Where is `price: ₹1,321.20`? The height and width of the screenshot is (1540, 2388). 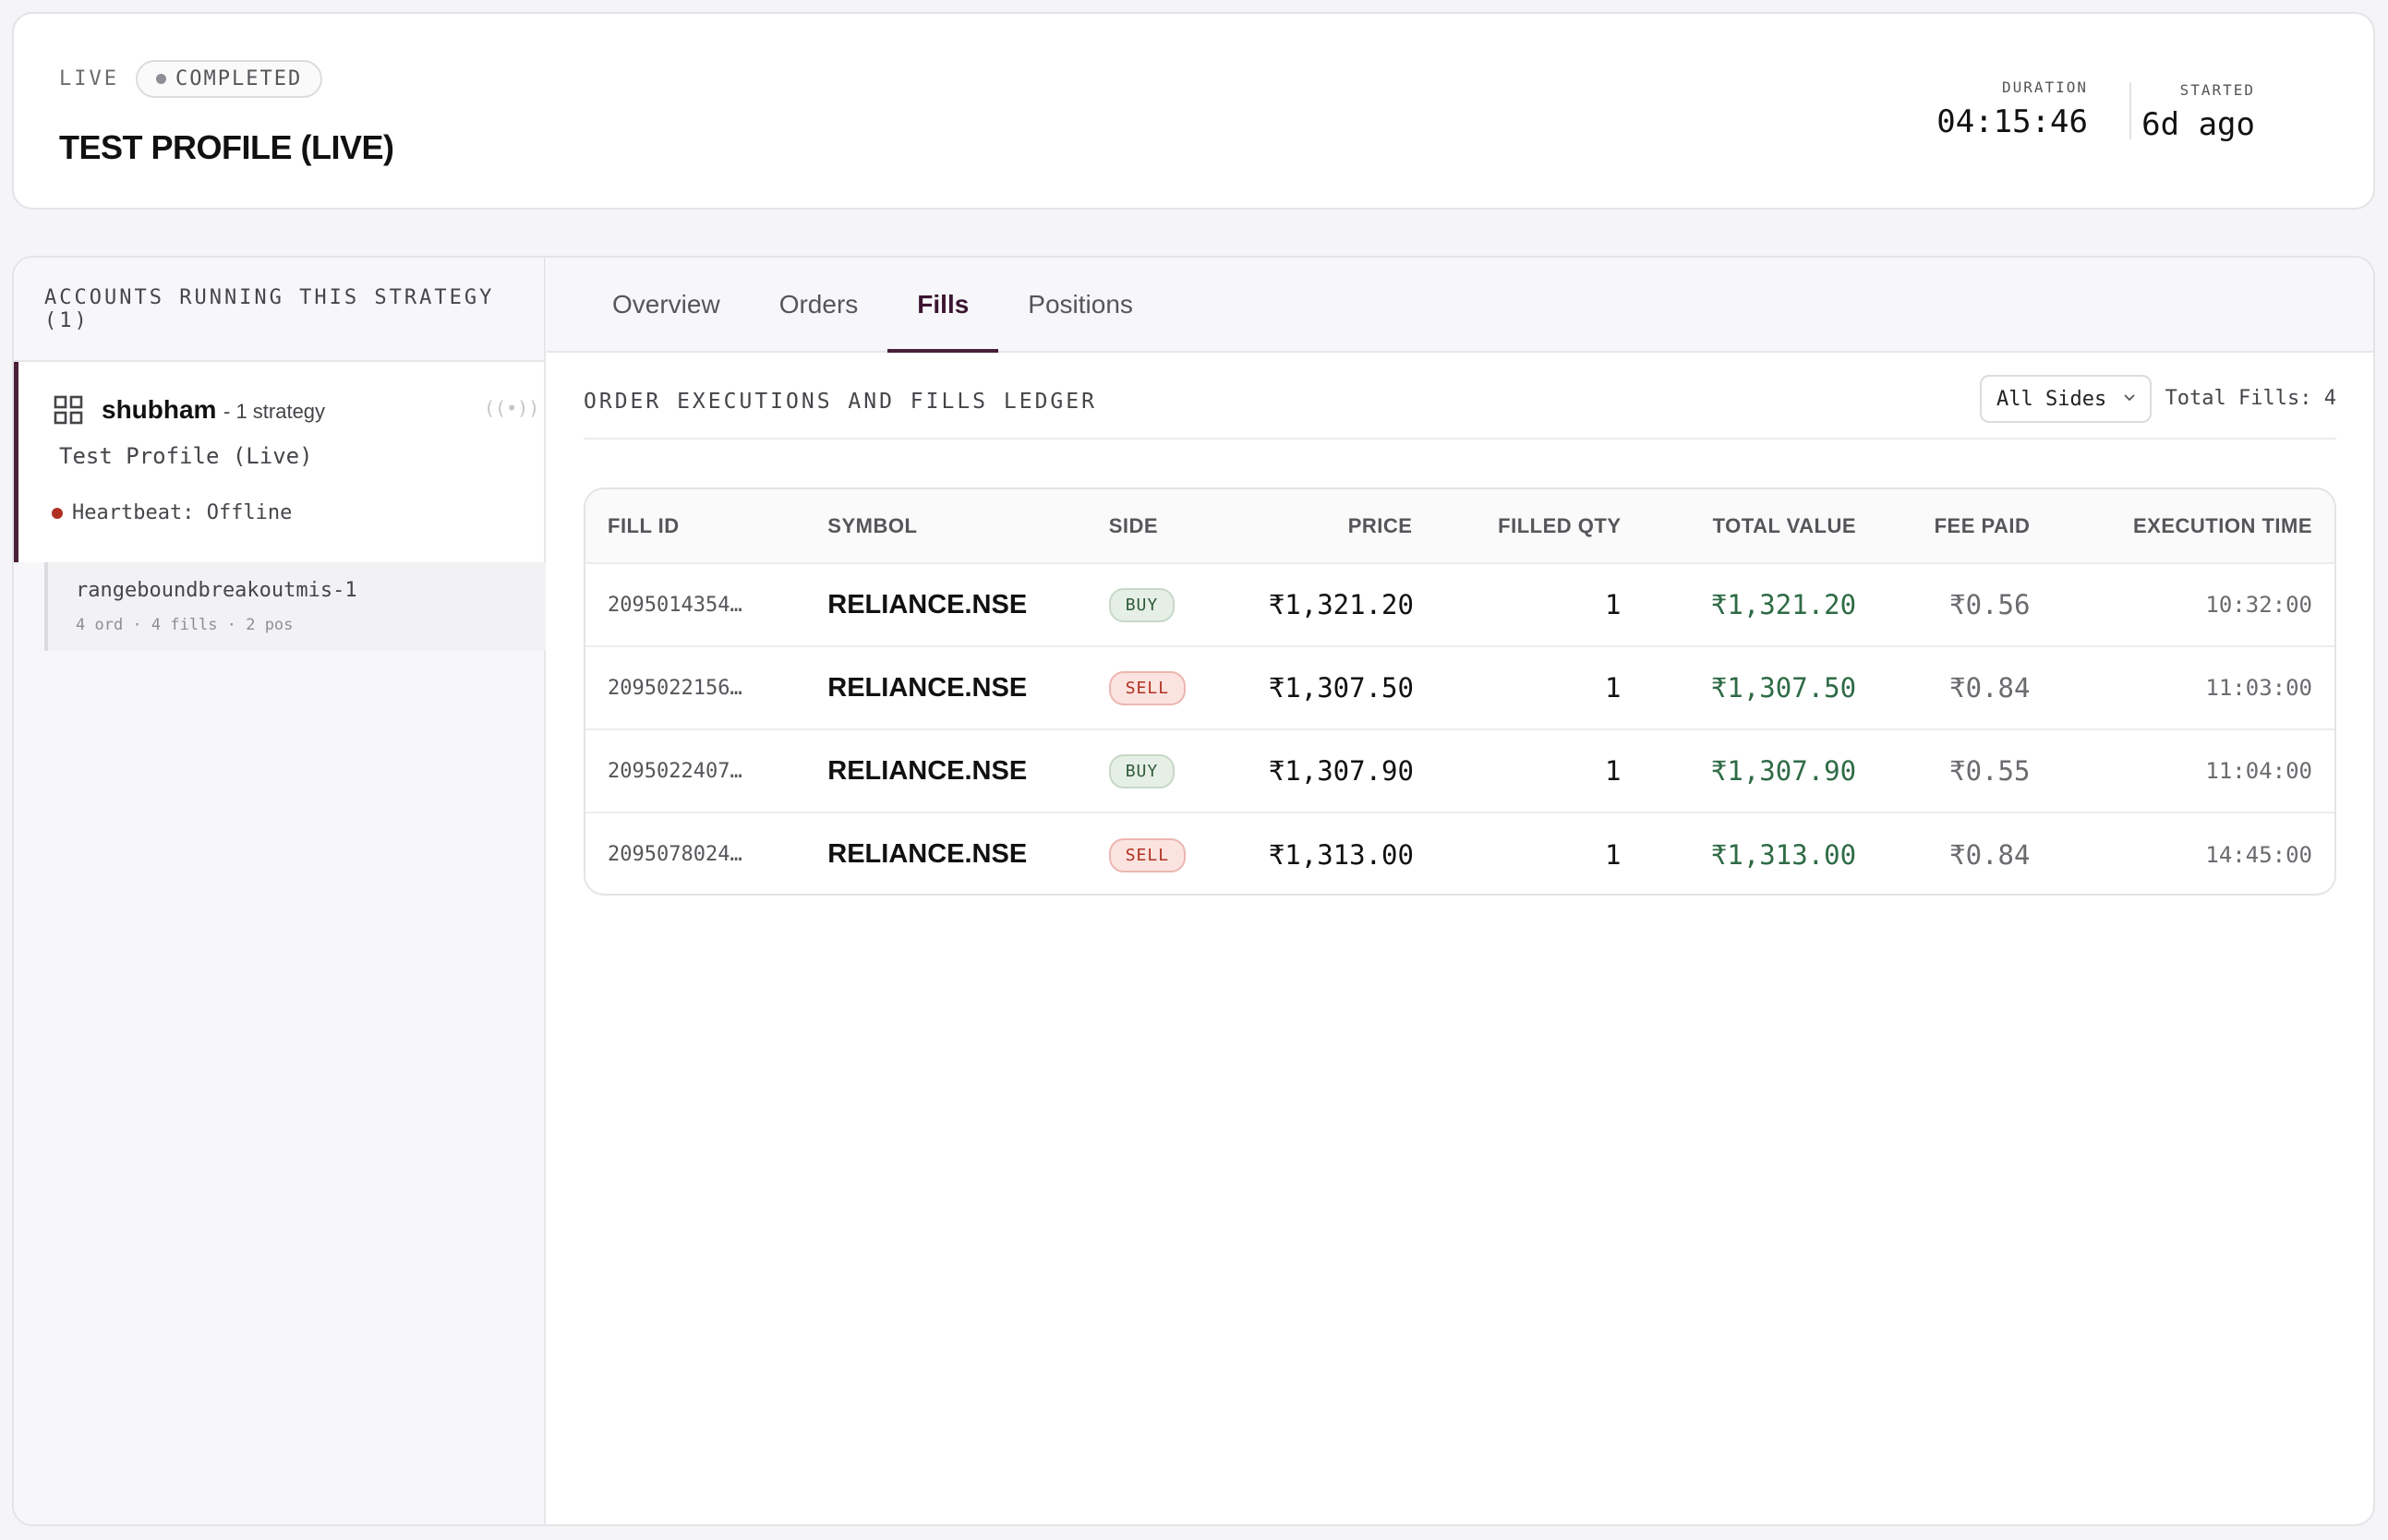
price: ₹1,321.20 is located at coordinates (1341, 605).